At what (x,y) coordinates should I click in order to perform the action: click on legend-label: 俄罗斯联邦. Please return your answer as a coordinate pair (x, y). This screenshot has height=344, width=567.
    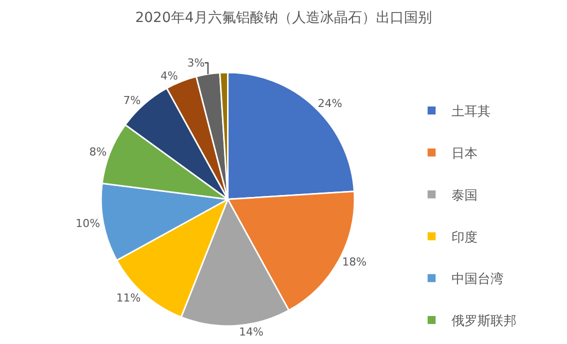
    Looking at the image, I should click on (484, 322).